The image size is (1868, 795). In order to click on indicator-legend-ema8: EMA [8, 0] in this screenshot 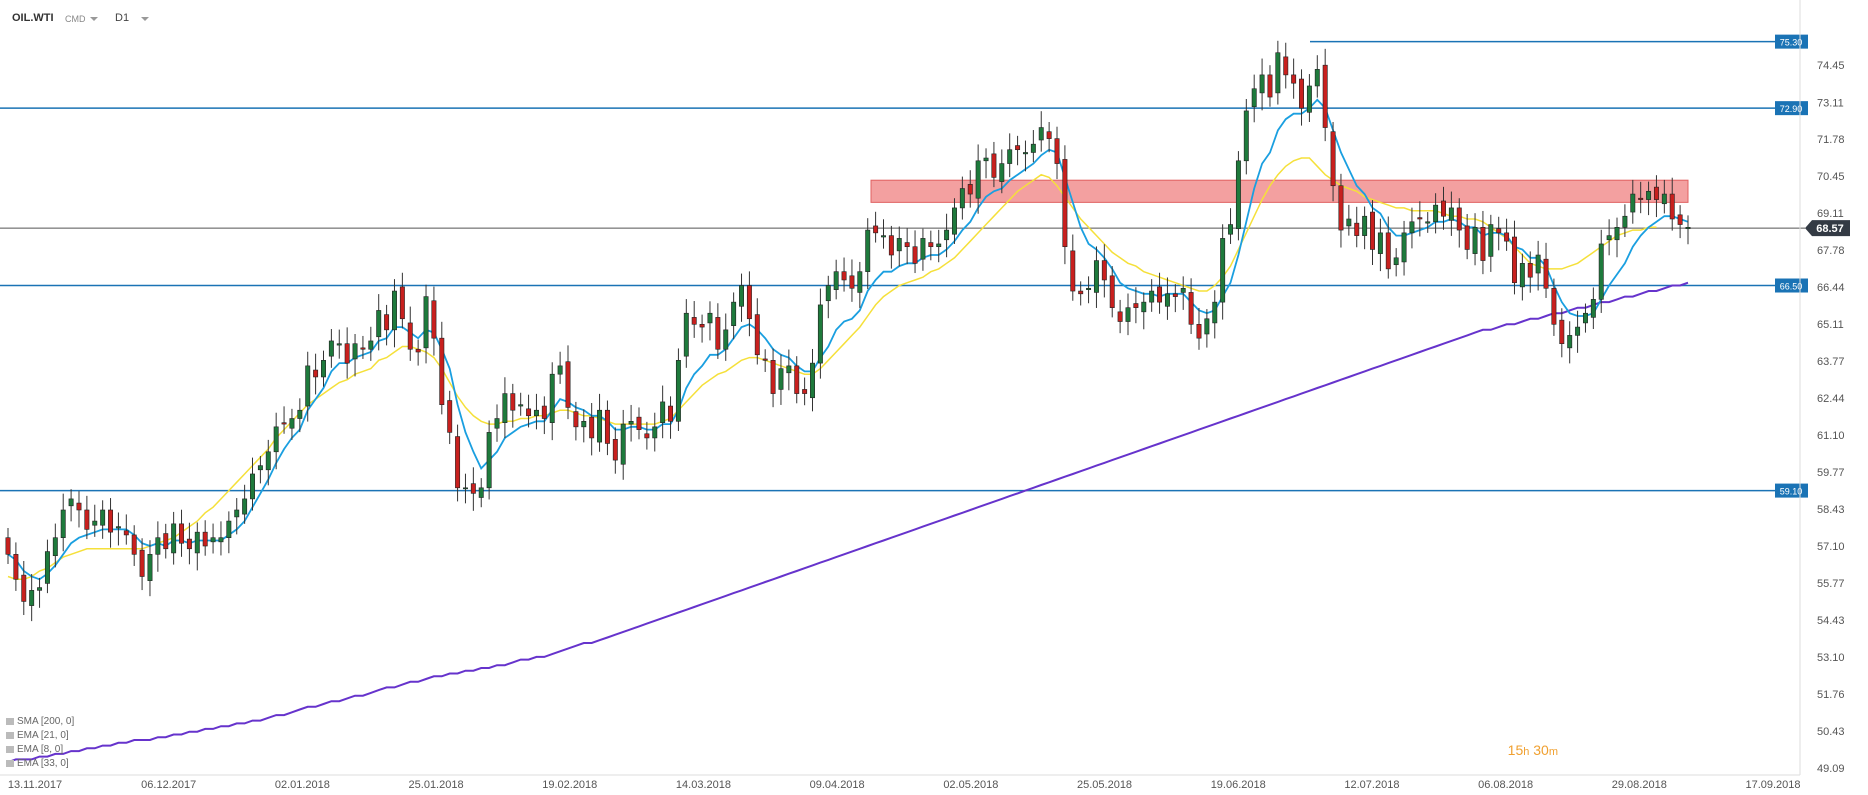, I will do `click(34, 749)`.